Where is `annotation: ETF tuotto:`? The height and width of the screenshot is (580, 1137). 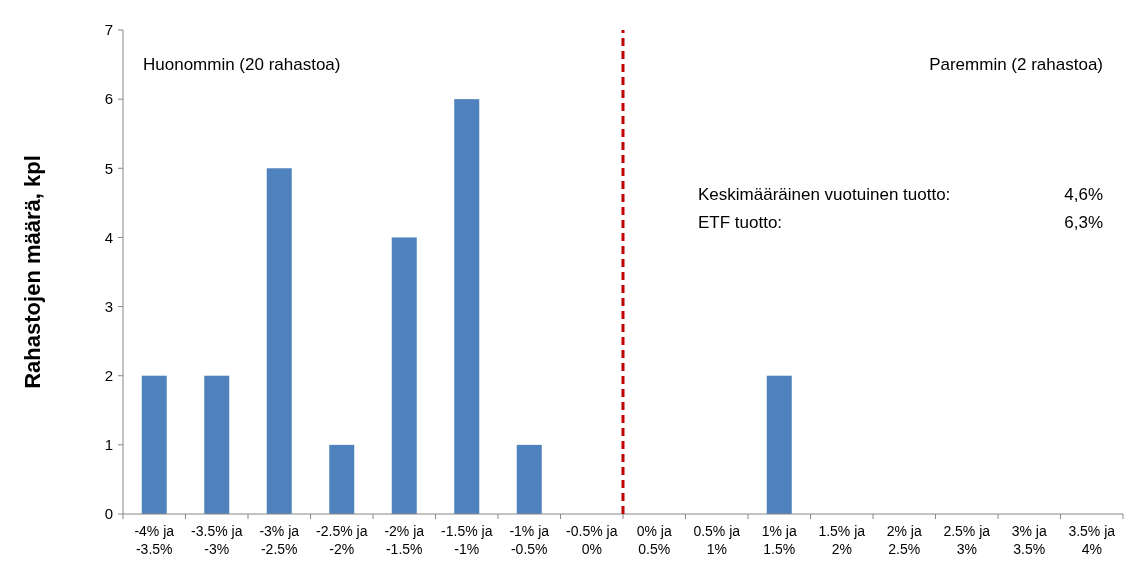 annotation: ETF tuotto: is located at coordinates (740, 222).